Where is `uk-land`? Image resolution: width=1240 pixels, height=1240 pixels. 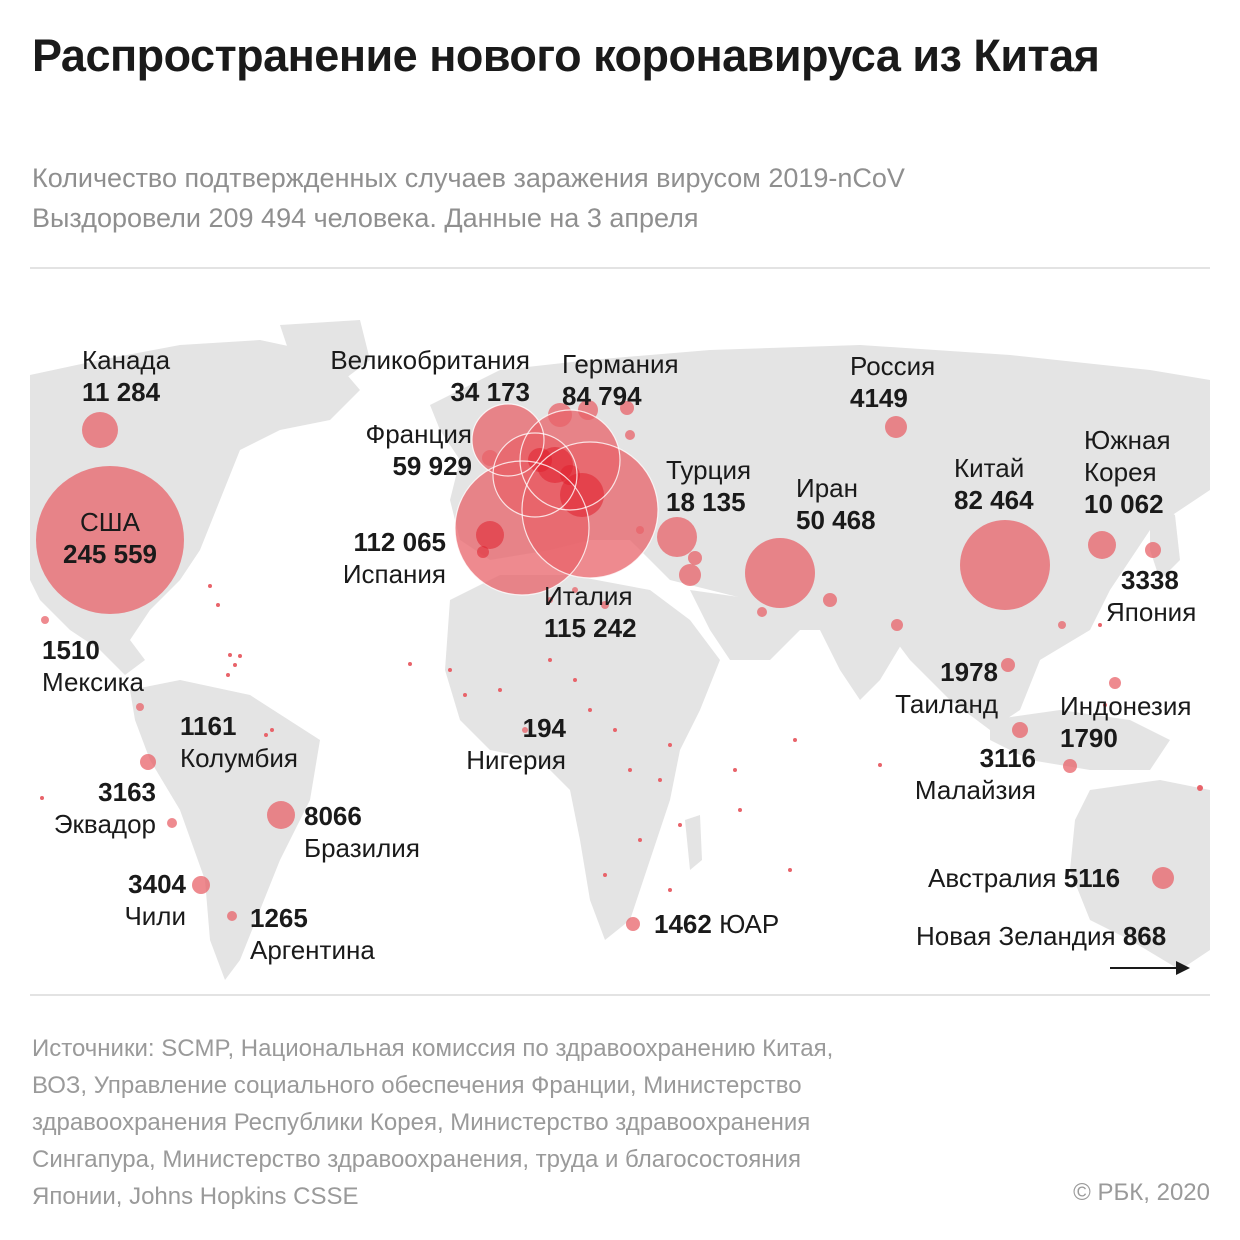 uk-land is located at coordinates (477, 402).